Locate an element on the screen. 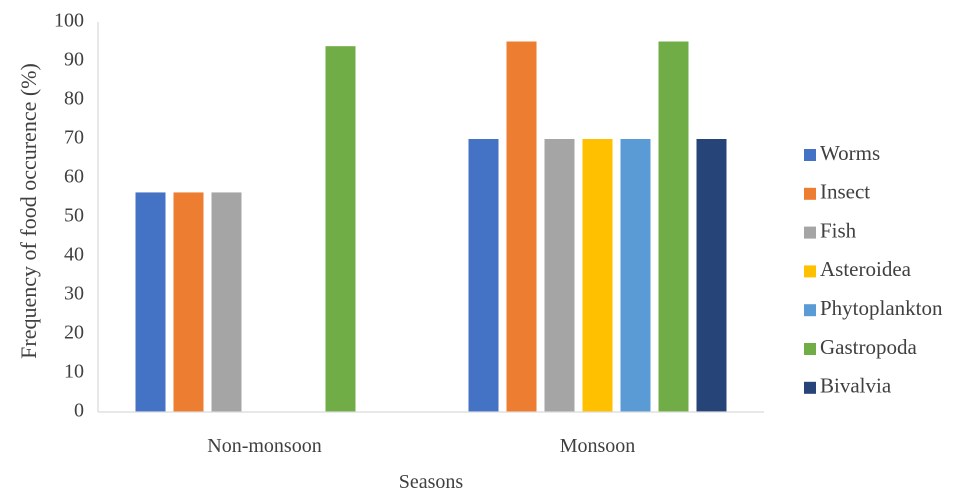 Image resolution: width=974 pixels, height=492 pixels. legend-swatch-bivalvia is located at coordinates (810, 387).